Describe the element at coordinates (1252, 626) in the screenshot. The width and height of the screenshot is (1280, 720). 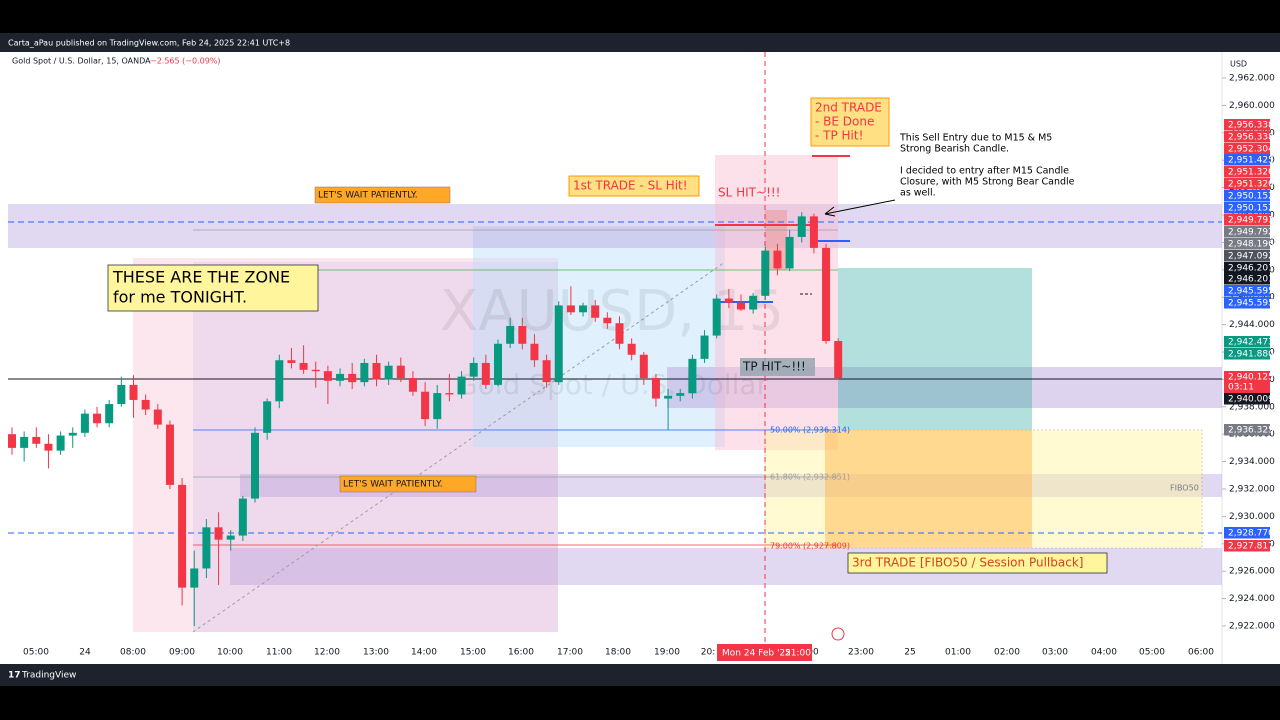
I see `price-label: 2,922.000` at that location.